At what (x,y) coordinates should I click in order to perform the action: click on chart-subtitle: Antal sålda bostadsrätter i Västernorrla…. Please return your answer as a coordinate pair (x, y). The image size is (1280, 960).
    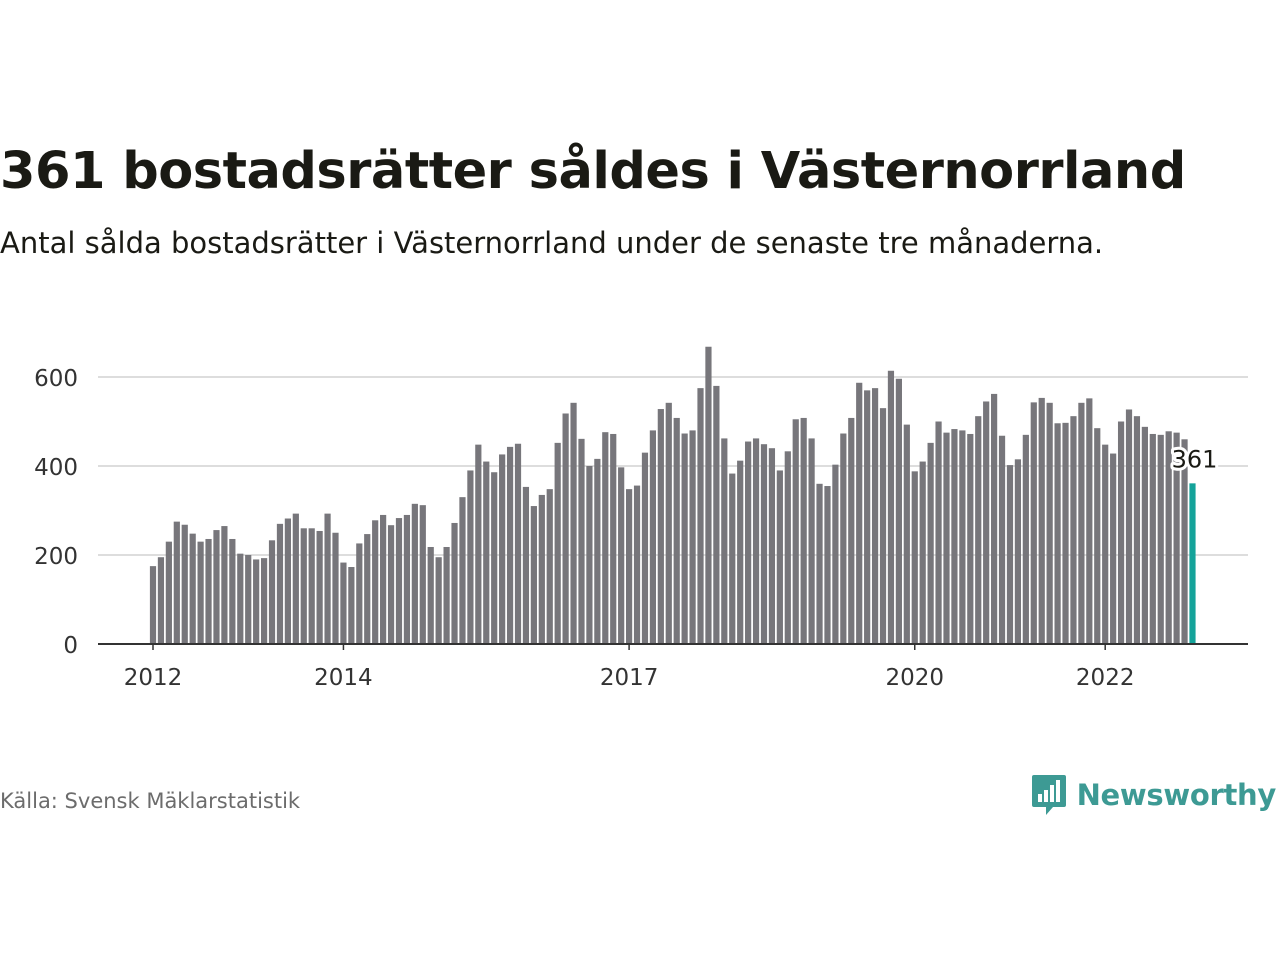
    Looking at the image, I should click on (552, 243).